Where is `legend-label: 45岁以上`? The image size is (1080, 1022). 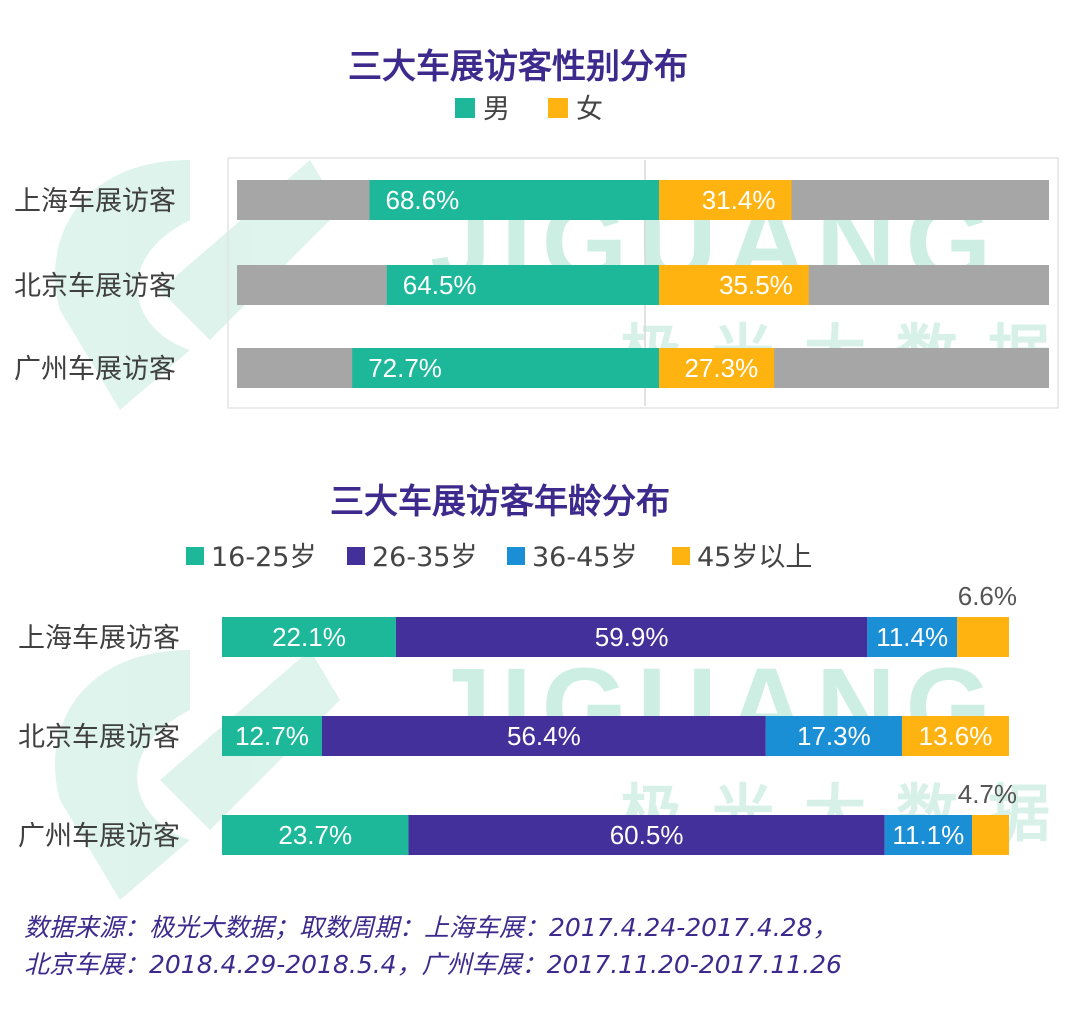
legend-label: 45岁以上 is located at coordinates (754, 557).